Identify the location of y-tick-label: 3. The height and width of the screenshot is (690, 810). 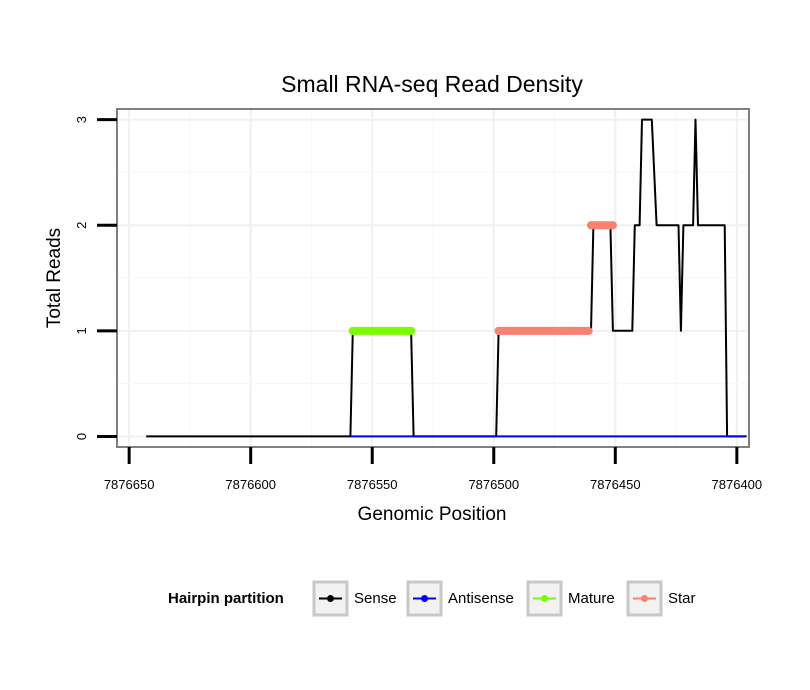
(81, 119).